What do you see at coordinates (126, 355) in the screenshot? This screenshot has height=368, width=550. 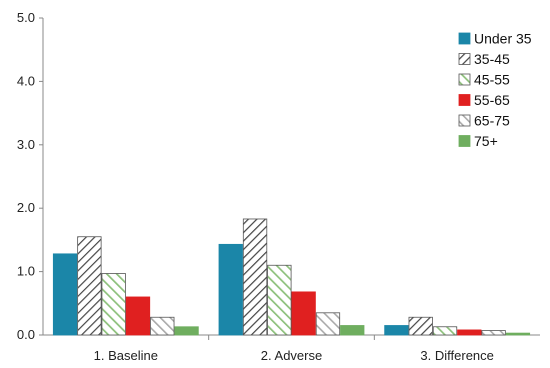 I see `x-tick-label: 1. Baseline` at bounding box center [126, 355].